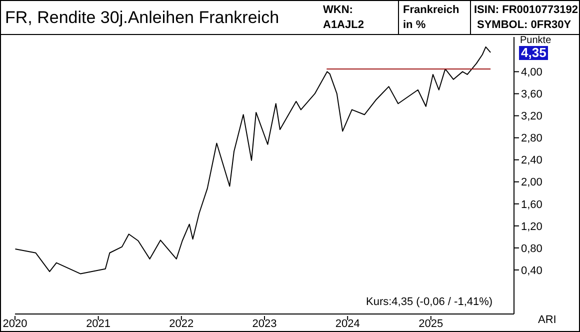  I want to click on text: ARI, so click(547, 320).